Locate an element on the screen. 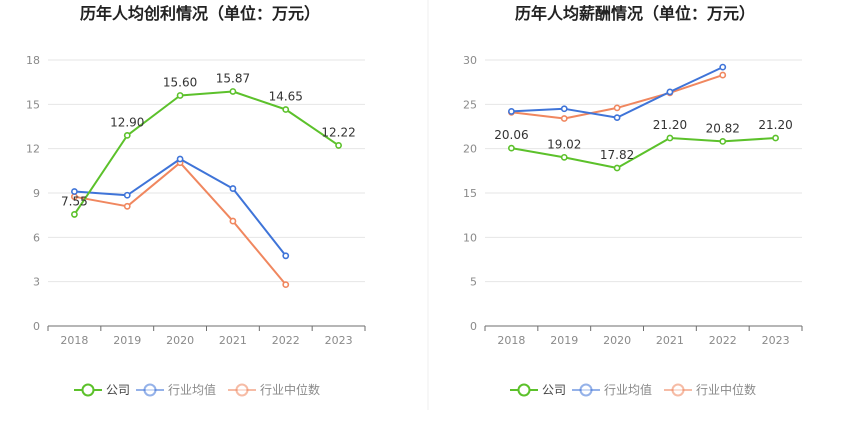 This screenshot has width=850, height=441. y-tick-label: 6 is located at coordinates (36, 237).